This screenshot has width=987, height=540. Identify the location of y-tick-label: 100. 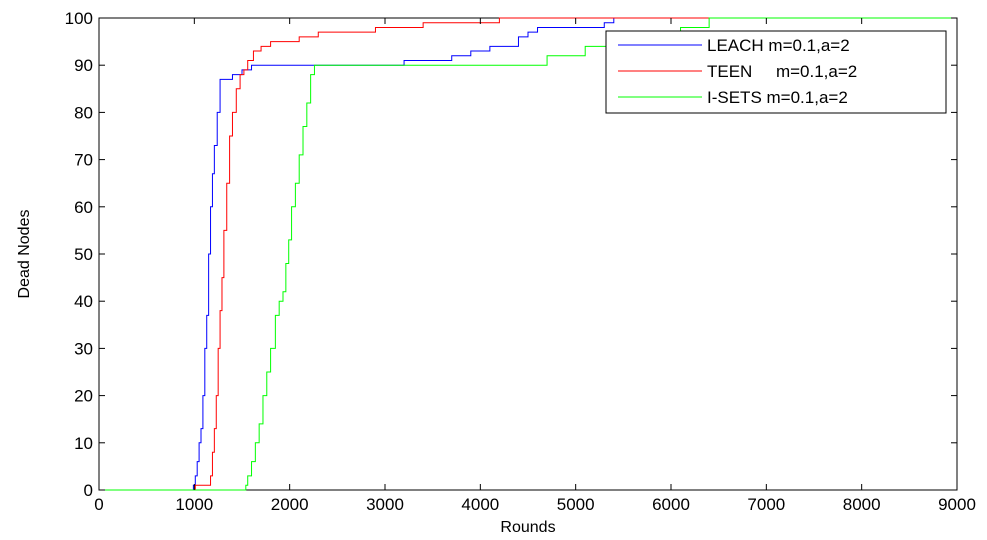
(79, 18).